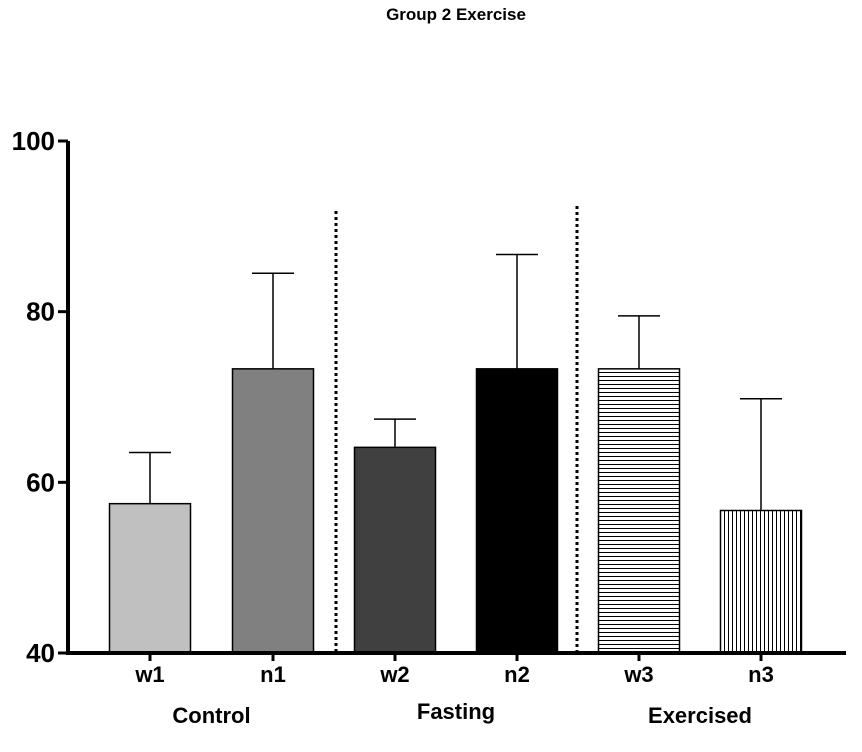  What do you see at coordinates (273, 511) in the screenshot?
I see `bar-n1` at bounding box center [273, 511].